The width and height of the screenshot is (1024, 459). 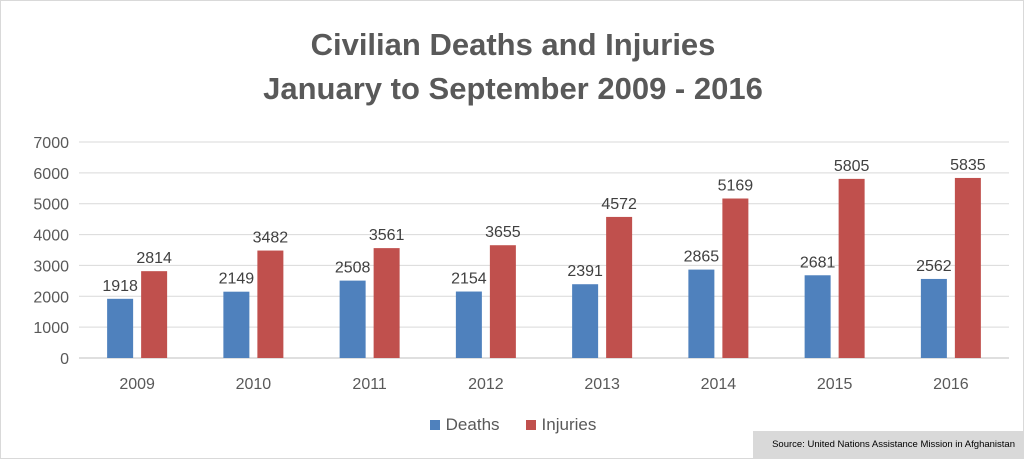 What do you see at coordinates (513, 88) in the screenshot?
I see `chart-title-line2: January to September 2009 - 2016` at bounding box center [513, 88].